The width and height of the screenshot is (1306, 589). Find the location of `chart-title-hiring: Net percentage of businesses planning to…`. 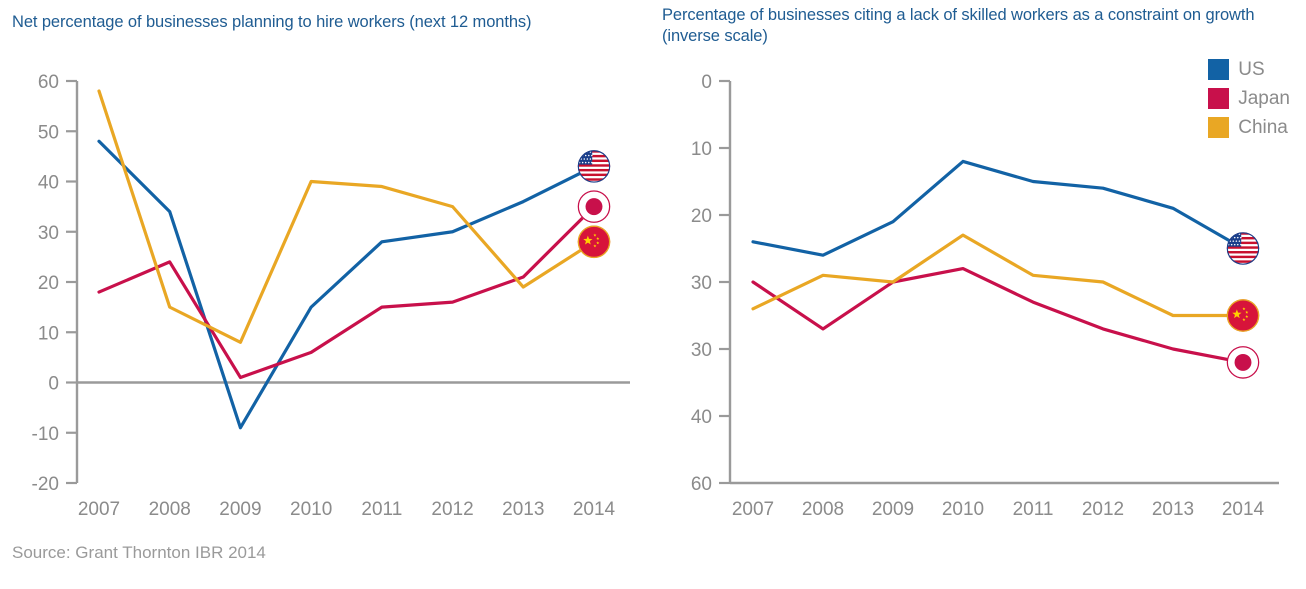

chart-title-hiring: Net percentage of businesses planning to… is located at coordinates (272, 22).